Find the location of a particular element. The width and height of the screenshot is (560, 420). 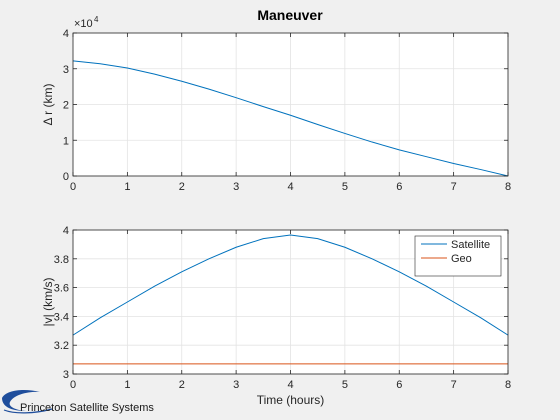

logo-text: Princeton Satellite Systems is located at coordinates (87, 408).